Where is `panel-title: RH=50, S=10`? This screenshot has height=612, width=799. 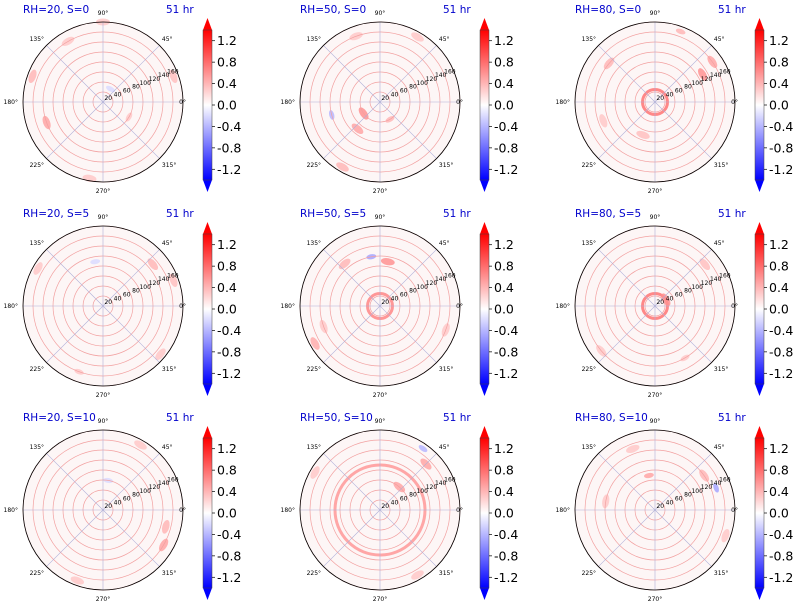
panel-title: RH=50, S=10 is located at coordinates (336, 418).